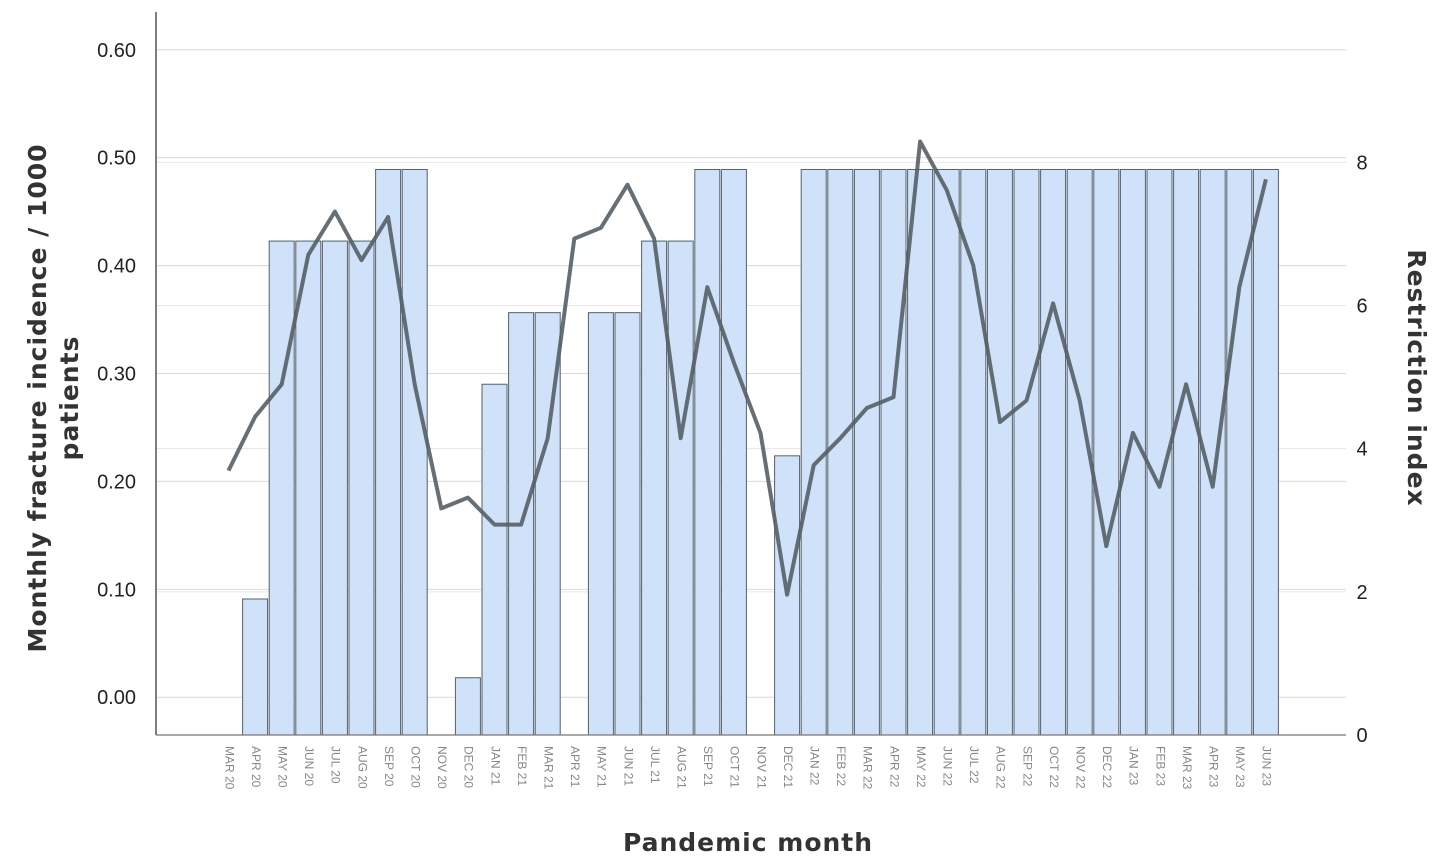 The width and height of the screenshot is (1442, 868). Describe the element at coordinates (416, 767) in the screenshot. I see `x-tick-label: OCT 20` at that location.